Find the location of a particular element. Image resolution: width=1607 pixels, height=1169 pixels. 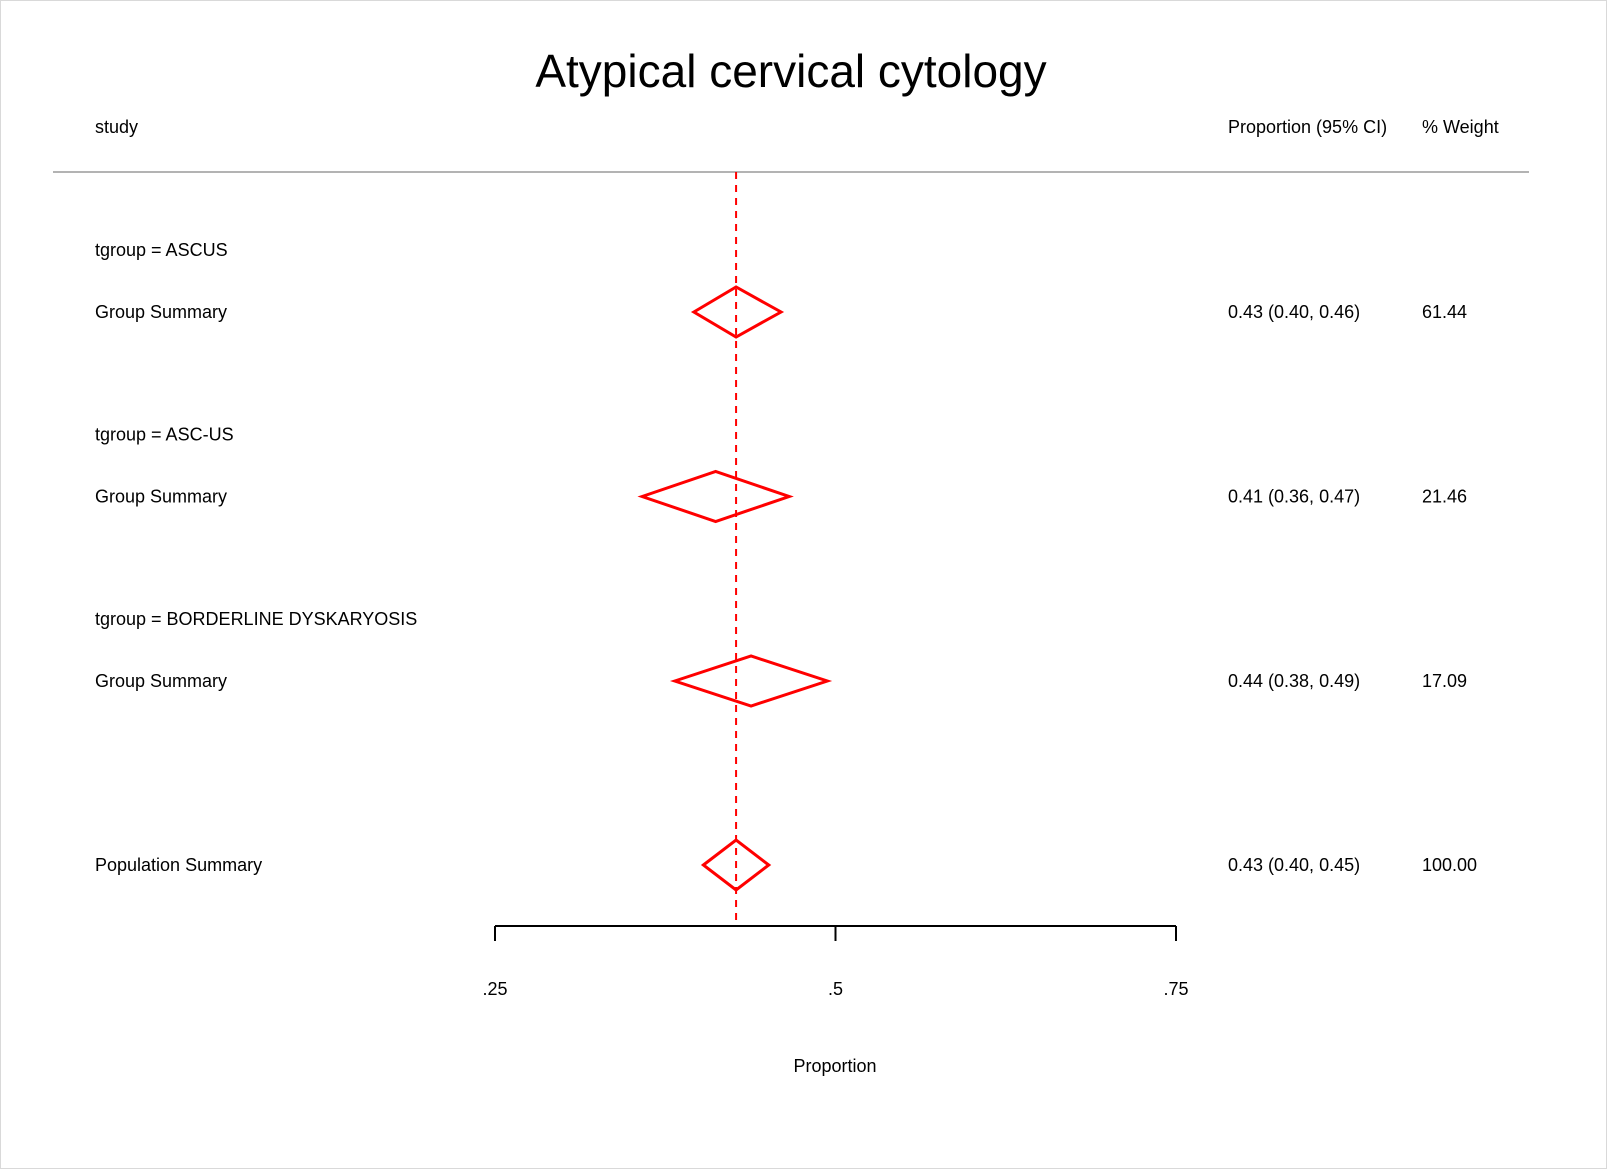

group-ci-text: 0.41 (0.36, 0.47) is located at coordinates (1294, 497).